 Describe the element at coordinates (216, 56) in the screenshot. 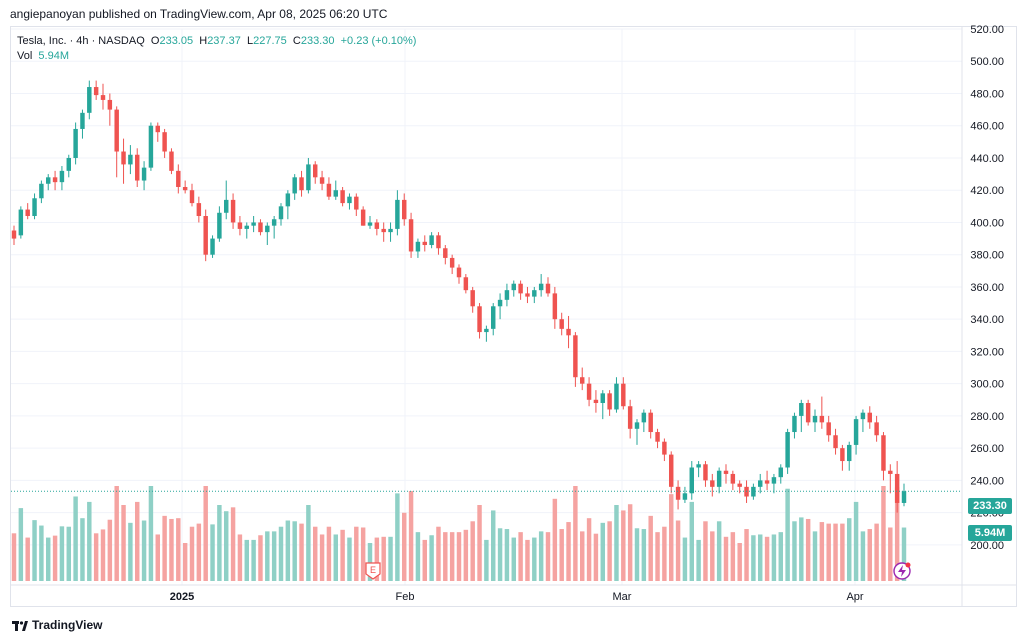

I see `legend-volume-row: Vol 5.94M` at that location.